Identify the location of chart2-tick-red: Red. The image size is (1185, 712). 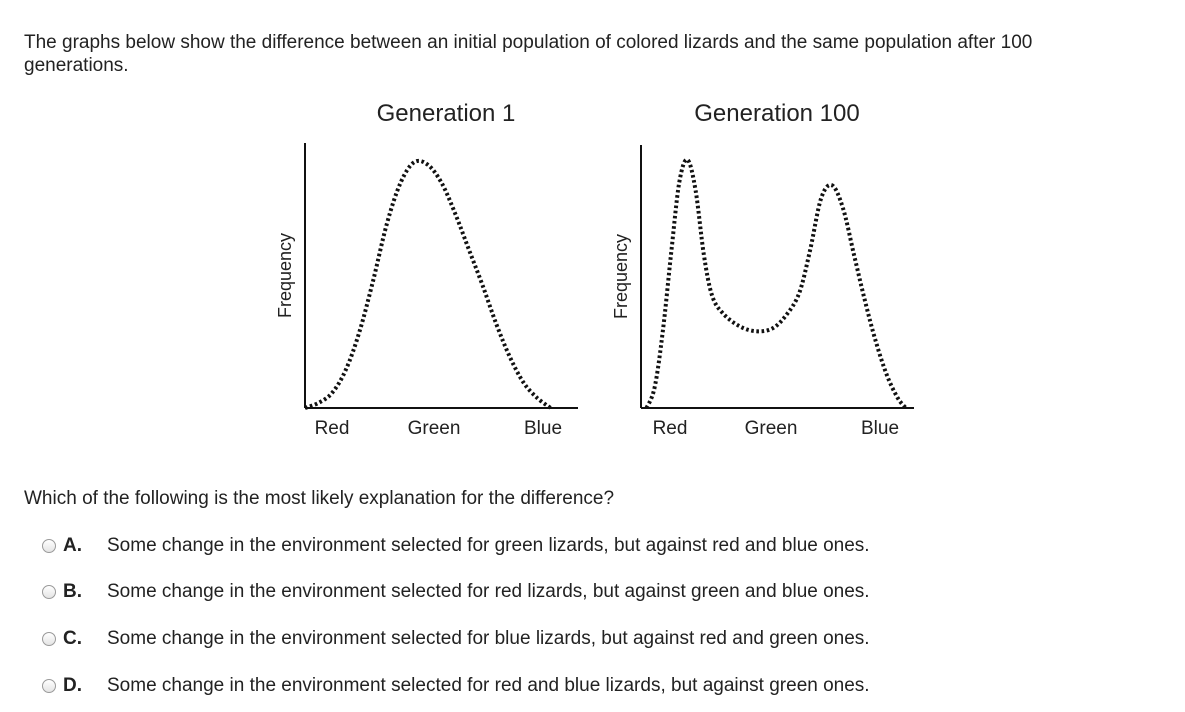
(670, 428).